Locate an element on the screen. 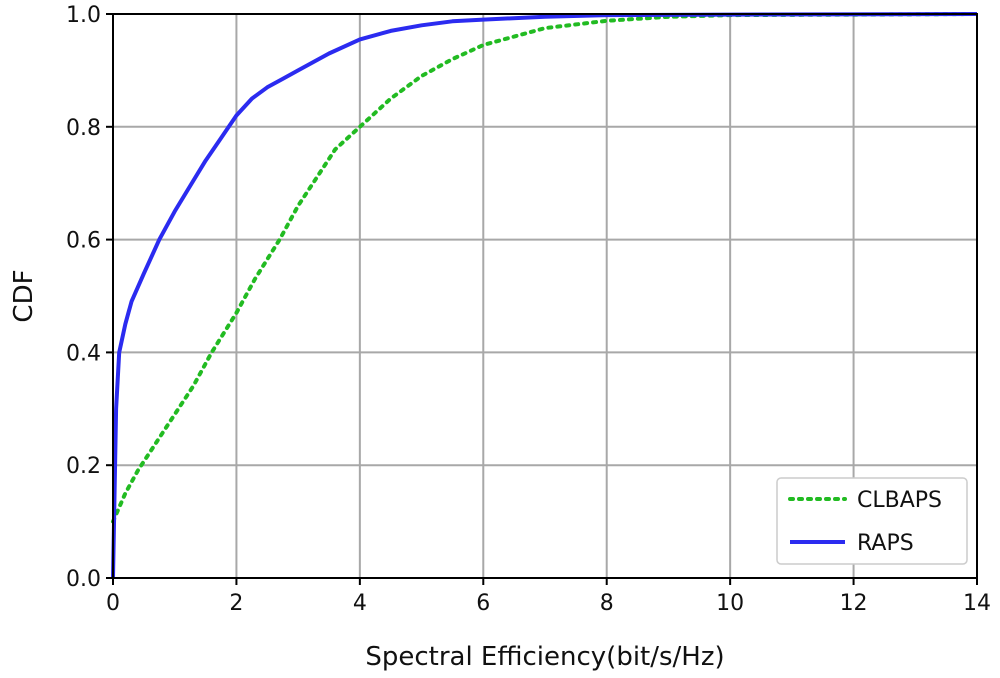  x-axis-ticks: 0 2 4 6 8 10 12 14 is located at coordinates (548, 597).